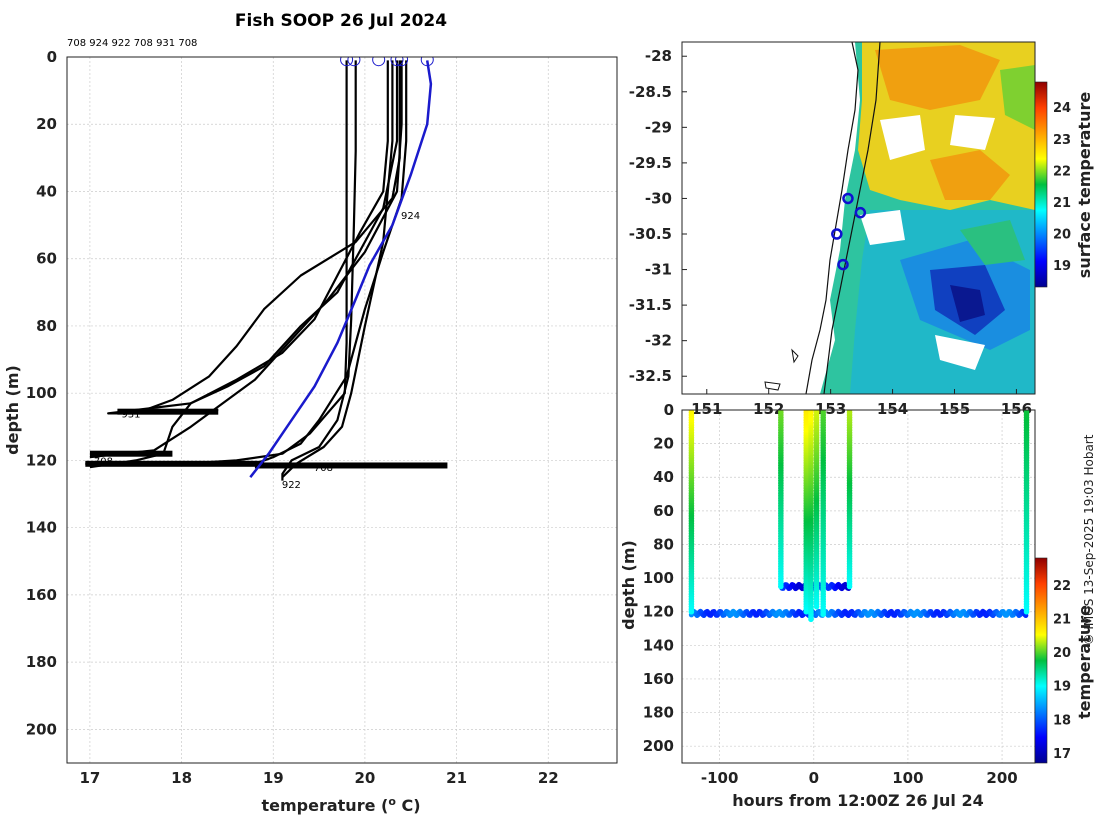 The height and width of the screenshot is (820, 1100). I want to click on ts-y-tick-label: 60, so click(663, 511).